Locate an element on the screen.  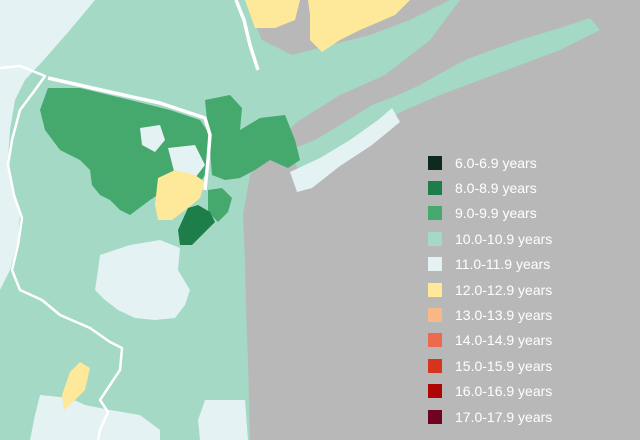
legend-label: 8.0-8.9 years is located at coordinates (496, 188).